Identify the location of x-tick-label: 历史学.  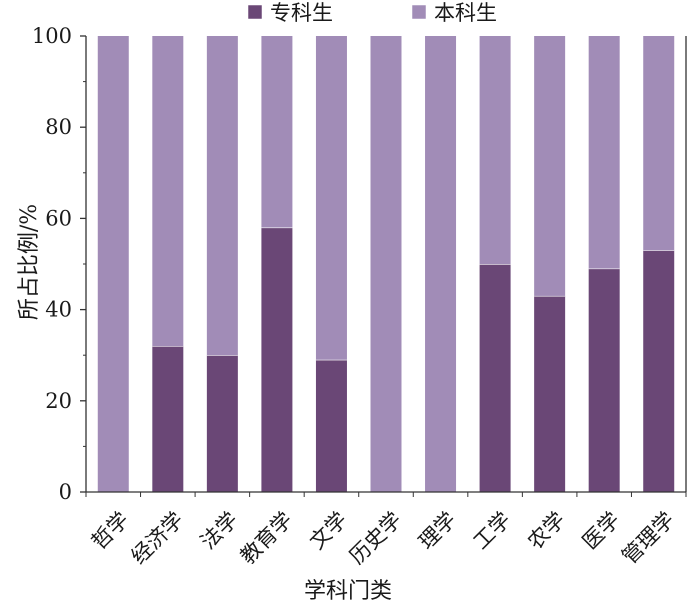
(376, 538).